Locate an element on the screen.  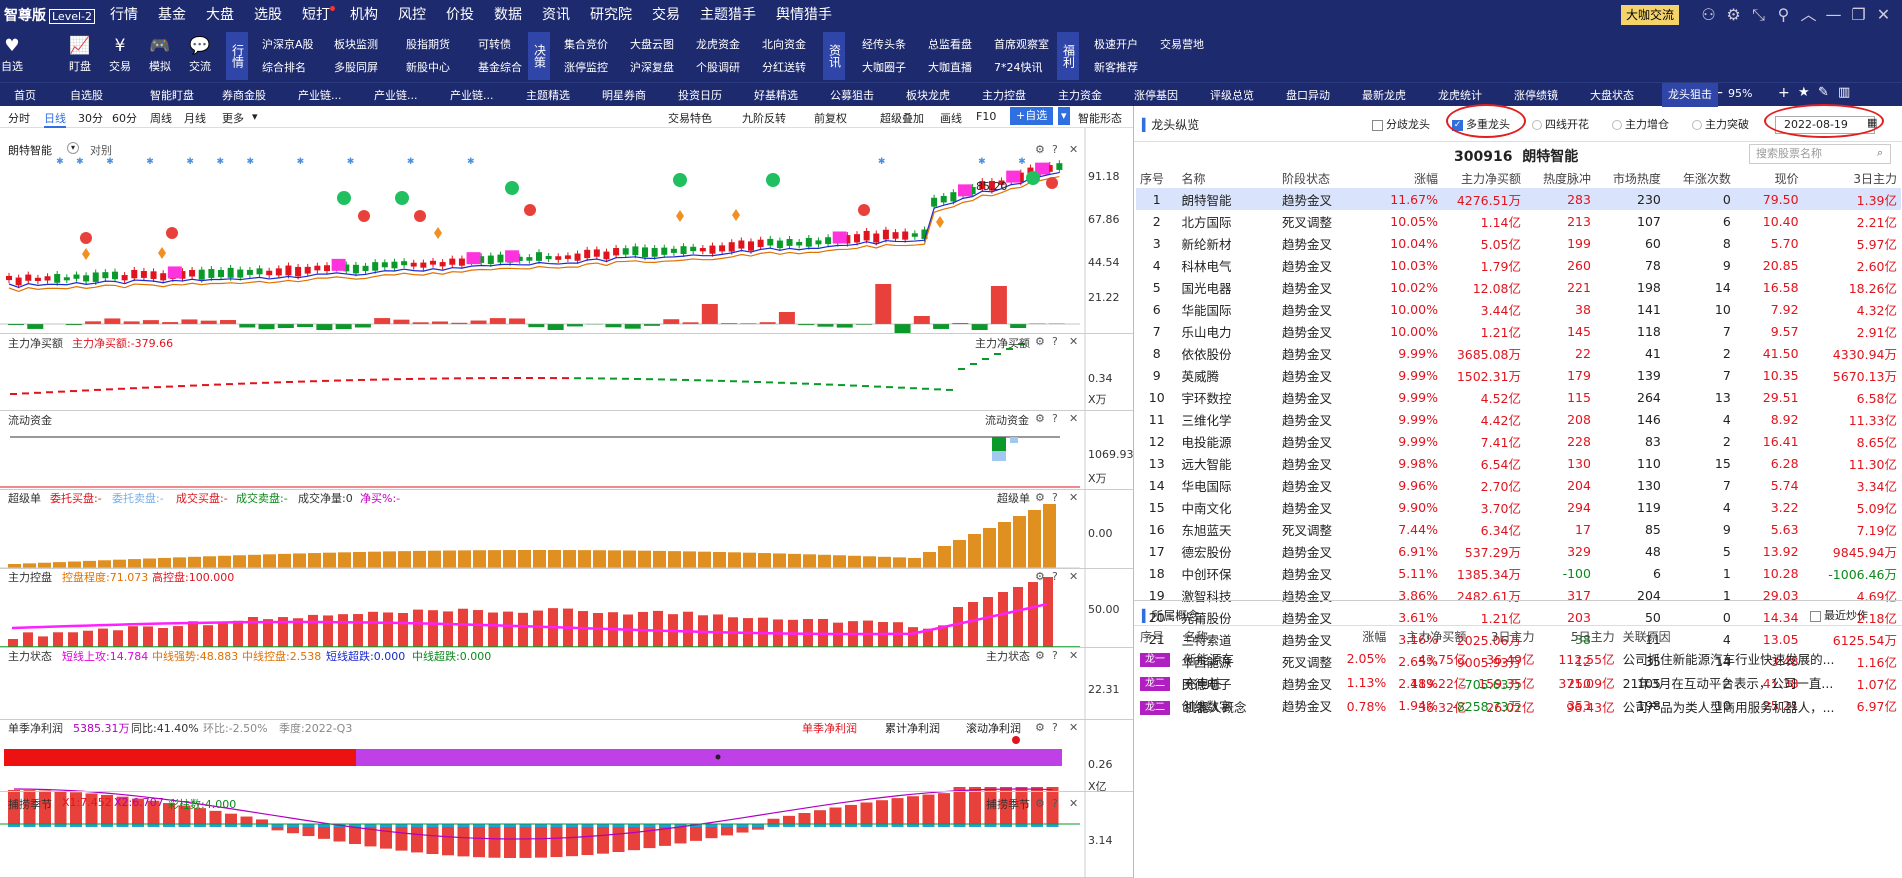
menu-item: 行情 is located at coordinates (124, 15).